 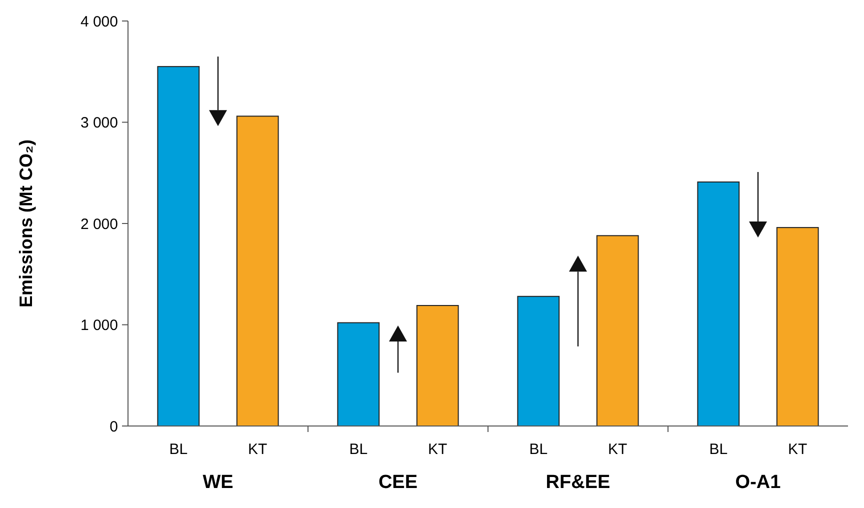 What do you see at coordinates (578, 482) in the screenshot?
I see `x-tick-label: RF&EE` at bounding box center [578, 482].